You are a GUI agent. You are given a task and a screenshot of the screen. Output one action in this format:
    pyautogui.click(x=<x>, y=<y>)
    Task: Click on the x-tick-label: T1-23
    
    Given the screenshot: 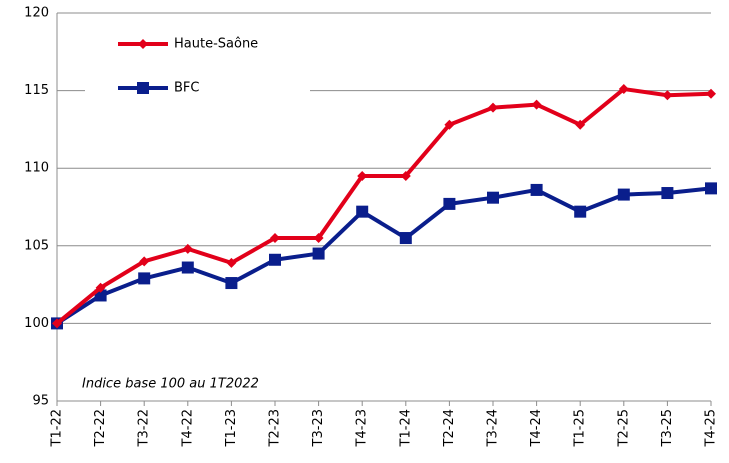 What is the action you would take?
    pyautogui.click(x=231, y=428)
    